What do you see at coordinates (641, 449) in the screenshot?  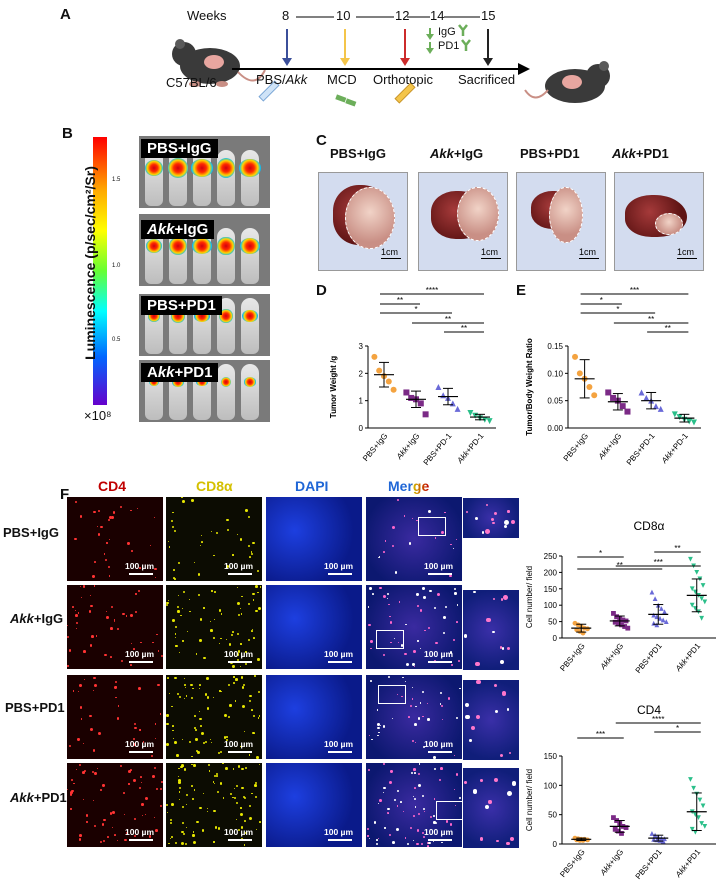 I see `x-tick-label: PBS+PD-1` at bounding box center [641, 449].